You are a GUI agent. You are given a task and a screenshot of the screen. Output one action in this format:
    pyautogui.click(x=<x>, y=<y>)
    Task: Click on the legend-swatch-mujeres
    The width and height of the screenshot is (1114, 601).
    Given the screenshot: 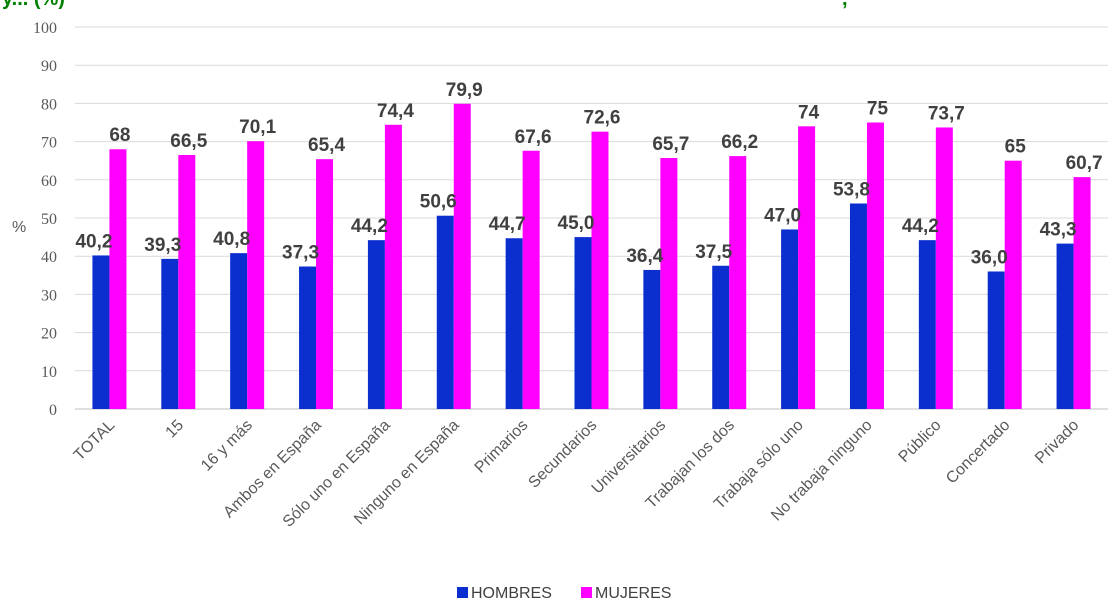 What is the action you would take?
    pyautogui.click(x=586, y=592)
    